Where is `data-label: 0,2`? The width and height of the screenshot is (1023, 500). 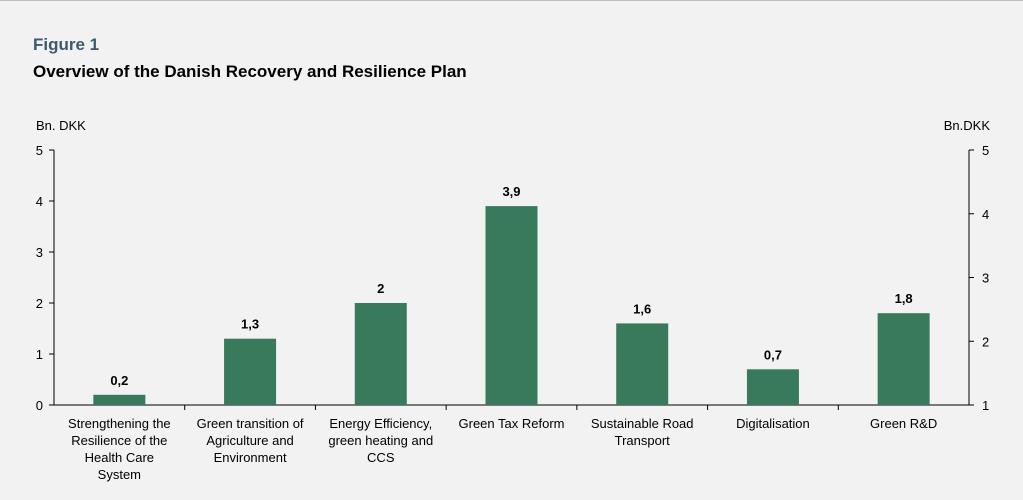
data-label: 0,2 is located at coordinates (119, 380).